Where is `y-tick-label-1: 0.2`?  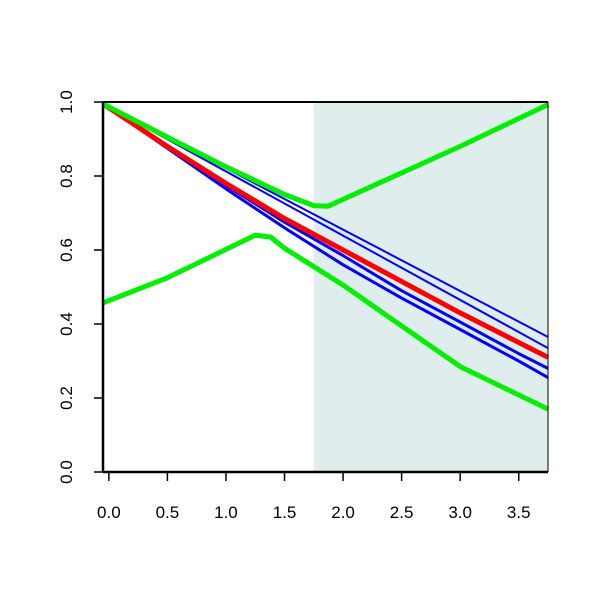
y-tick-label-1: 0.2 is located at coordinates (66, 398).